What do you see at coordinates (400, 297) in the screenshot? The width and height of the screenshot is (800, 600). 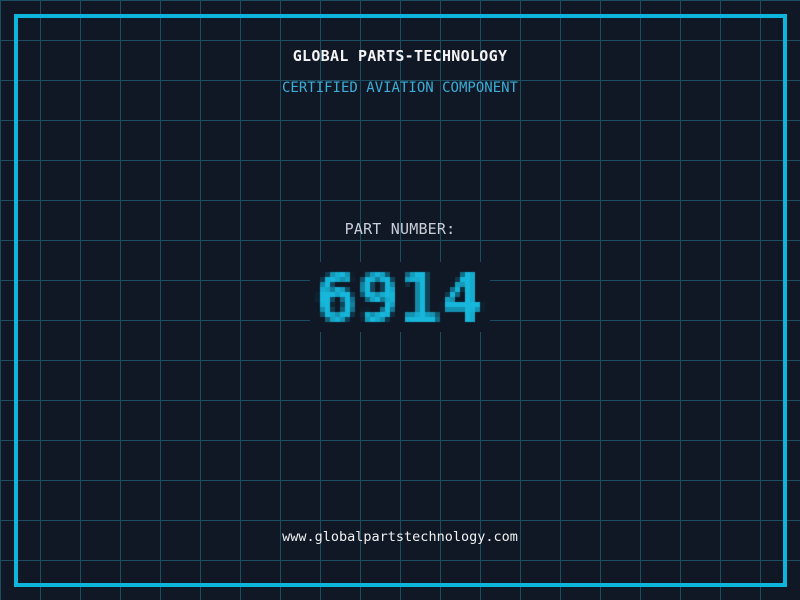 I see `part-number-display: 6914` at bounding box center [400, 297].